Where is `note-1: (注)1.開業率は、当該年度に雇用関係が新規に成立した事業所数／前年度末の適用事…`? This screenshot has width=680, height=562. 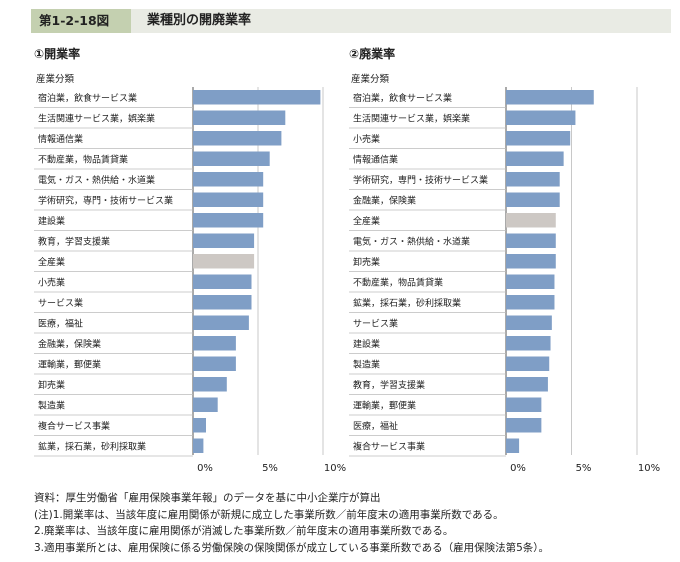 note-1: (注)1.開業率は、当該年度に雇用関係が新規に成立した事業所数／前年度末の適用事… is located at coordinates (269, 514).